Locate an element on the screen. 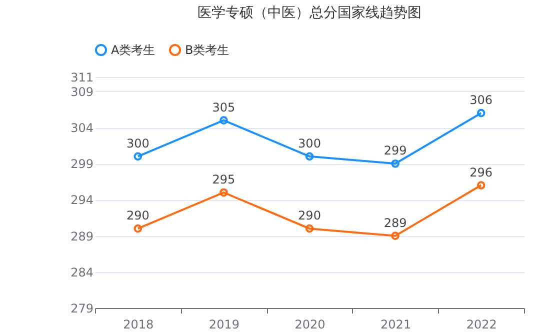  data-label: 305 is located at coordinates (224, 107).